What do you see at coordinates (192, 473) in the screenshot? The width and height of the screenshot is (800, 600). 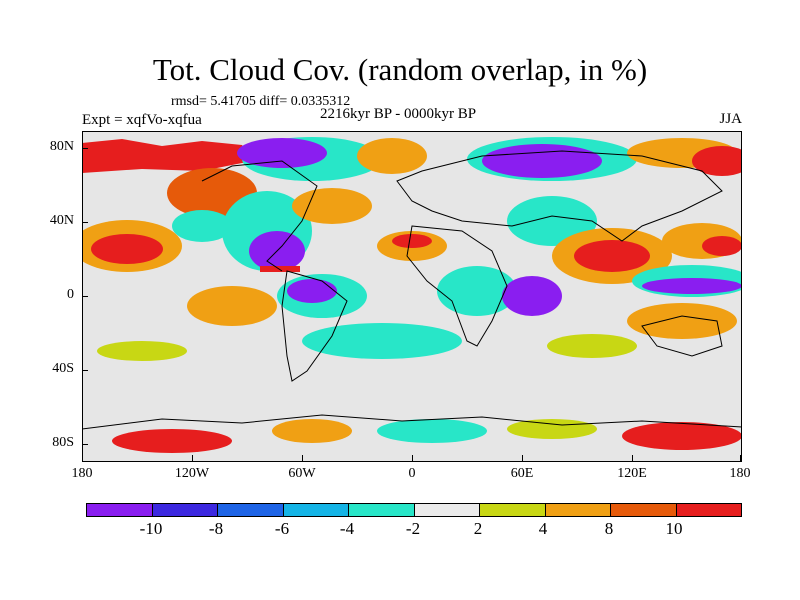 I see `xlabel-120w: 120W` at bounding box center [192, 473].